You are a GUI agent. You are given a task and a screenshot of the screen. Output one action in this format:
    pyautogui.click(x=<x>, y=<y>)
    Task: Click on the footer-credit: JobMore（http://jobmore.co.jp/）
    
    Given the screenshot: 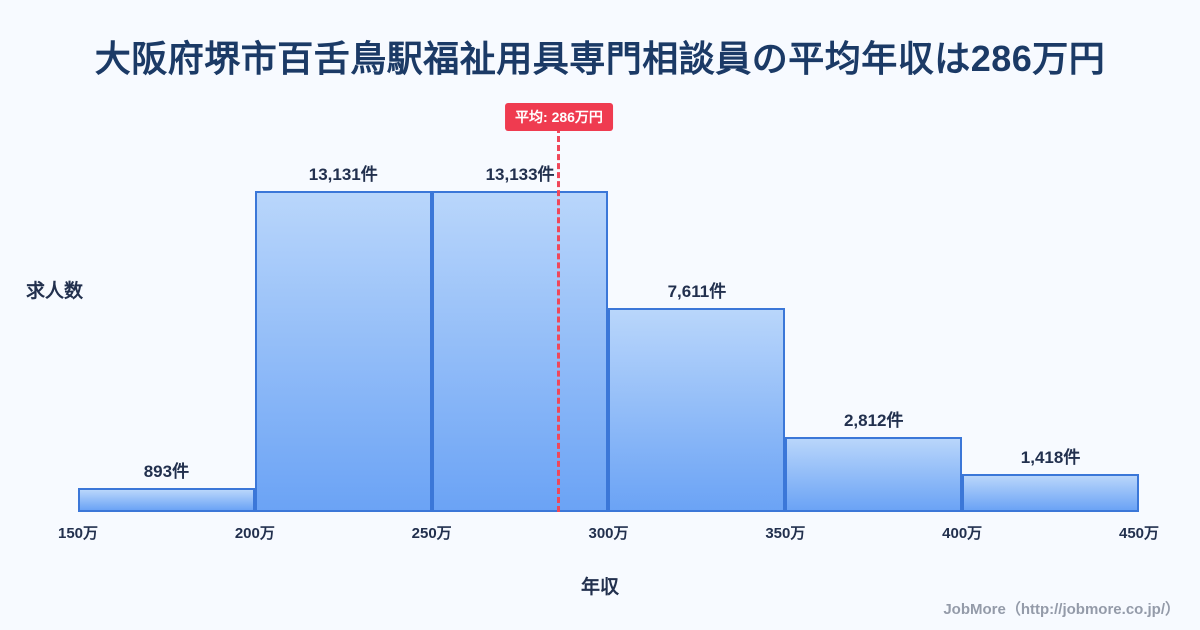 What is the action you would take?
    pyautogui.click(x=1061, y=609)
    